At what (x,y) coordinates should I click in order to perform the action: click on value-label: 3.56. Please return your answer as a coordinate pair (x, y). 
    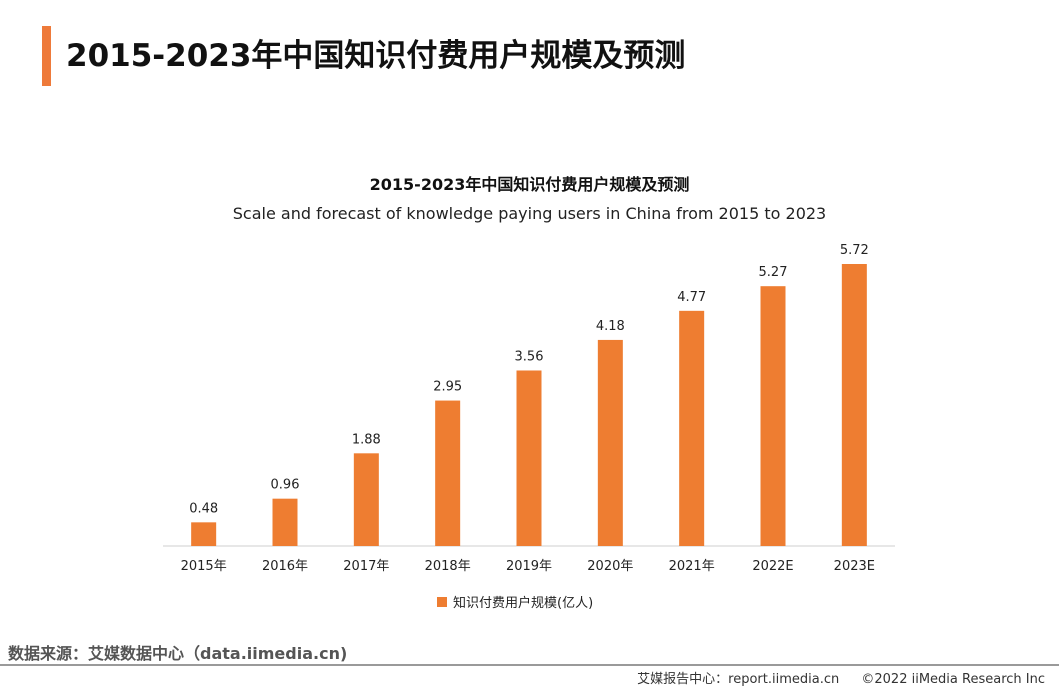
    Looking at the image, I should click on (529, 356).